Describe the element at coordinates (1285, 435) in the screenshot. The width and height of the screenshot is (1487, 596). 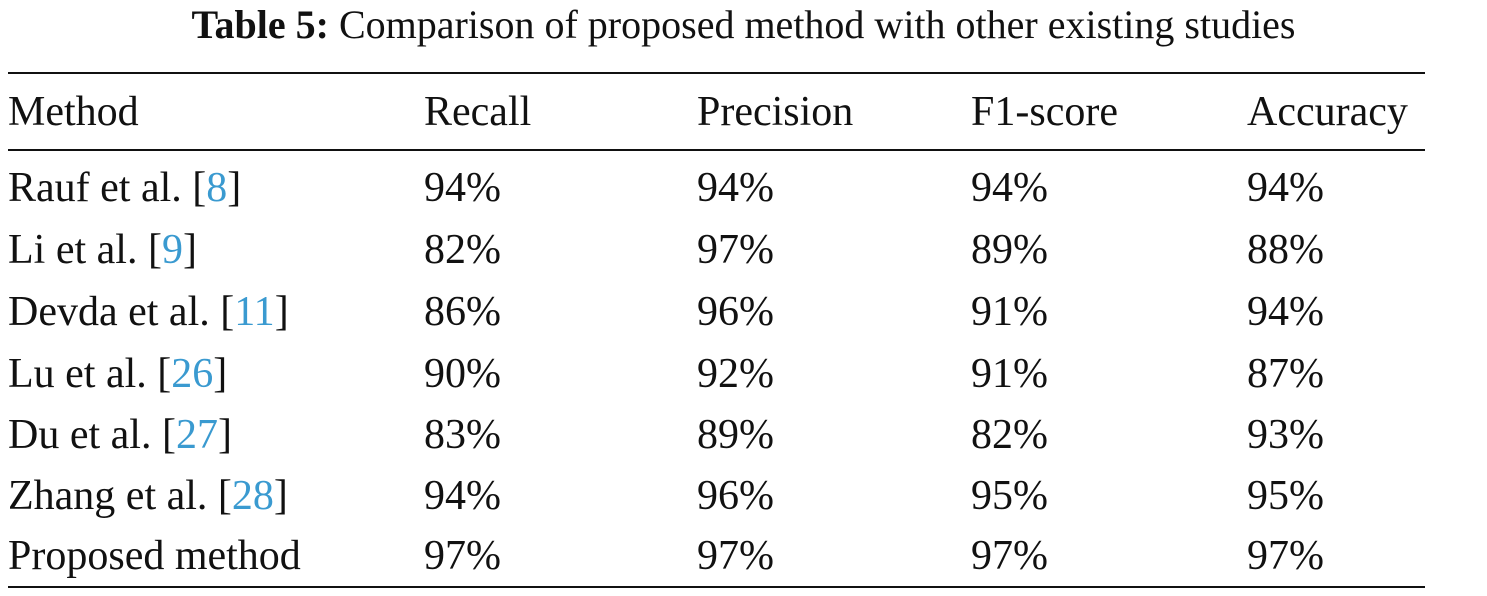
I see `accuracy-cell: 93%` at that location.